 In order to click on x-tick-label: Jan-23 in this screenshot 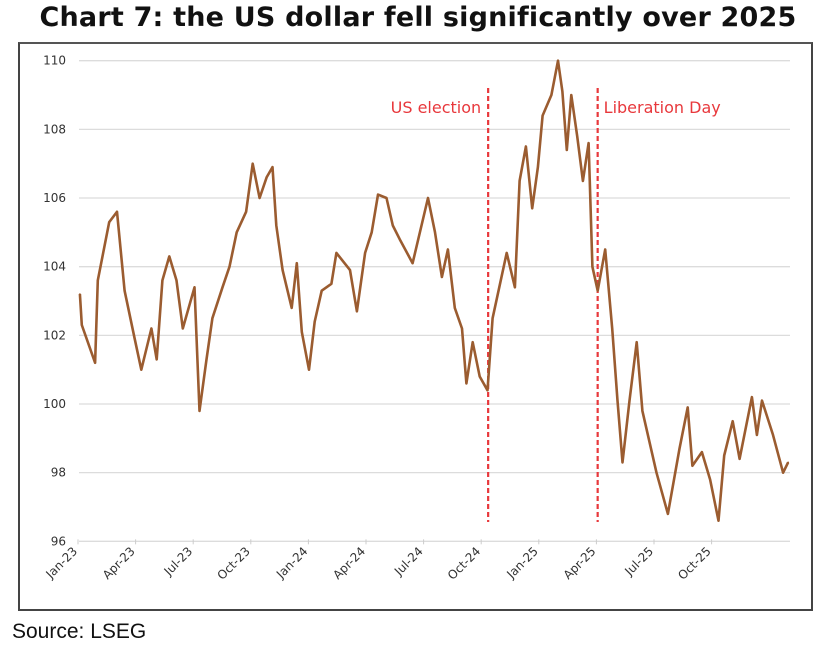, I will do `click(62, 563)`.